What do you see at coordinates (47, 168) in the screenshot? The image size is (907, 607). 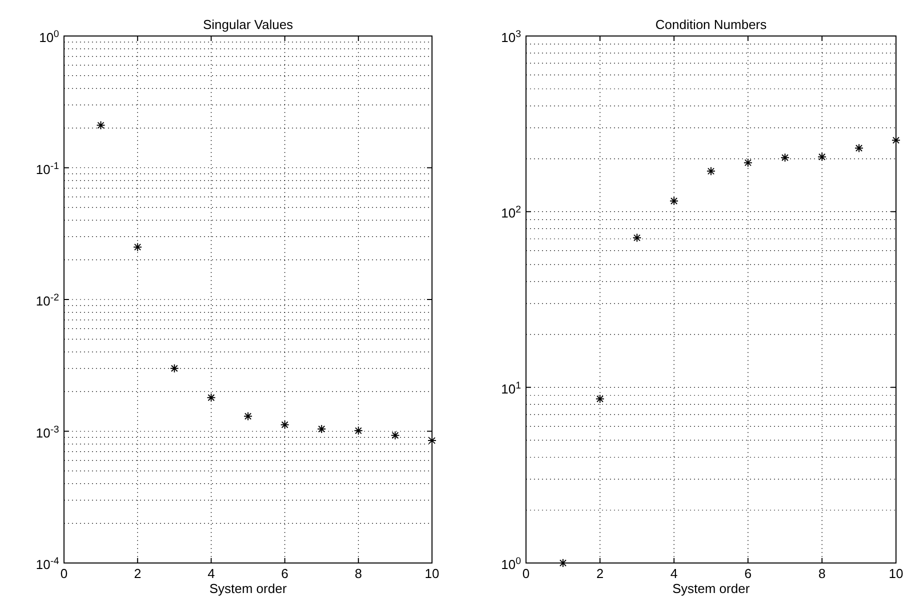 I see `y-tick-label: 10$^{-1}$` at bounding box center [47, 168].